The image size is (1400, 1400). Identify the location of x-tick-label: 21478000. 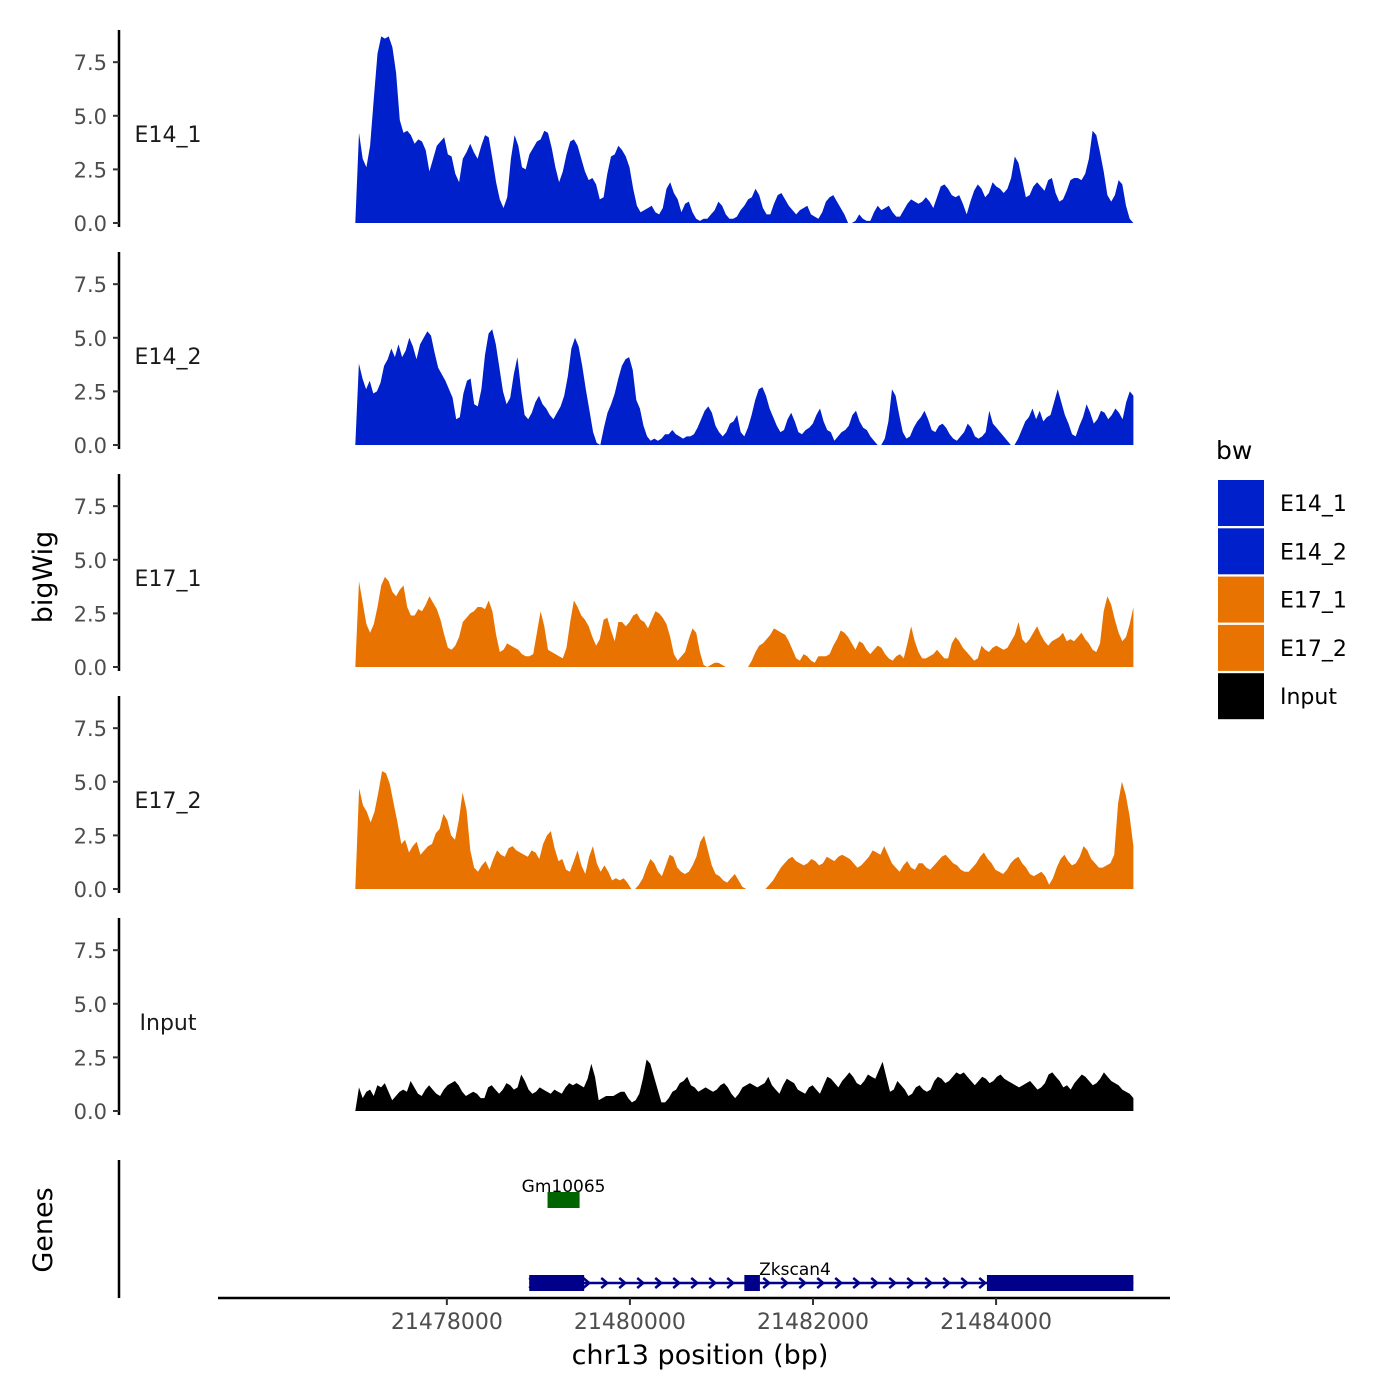
(447, 1322).